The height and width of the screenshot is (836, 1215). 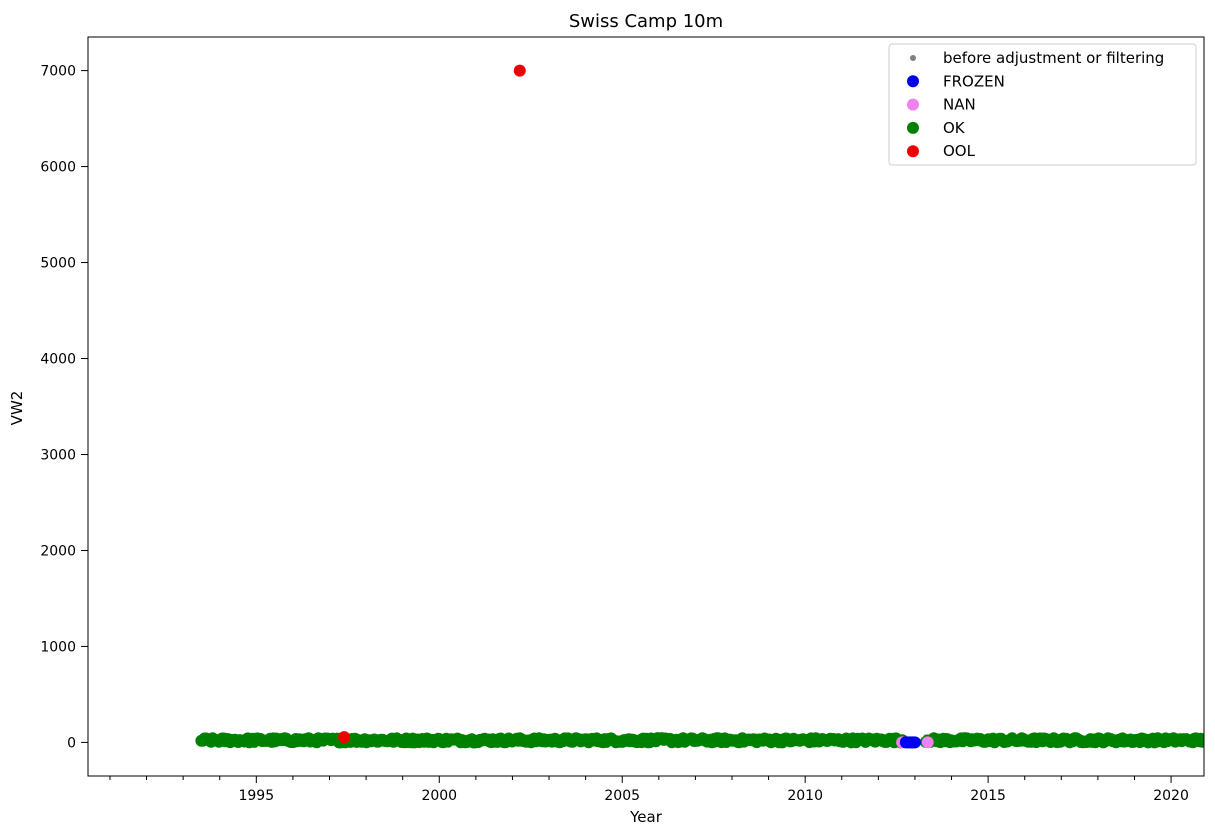 What do you see at coordinates (959, 151) in the screenshot?
I see `legend-label: OOL` at bounding box center [959, 151].